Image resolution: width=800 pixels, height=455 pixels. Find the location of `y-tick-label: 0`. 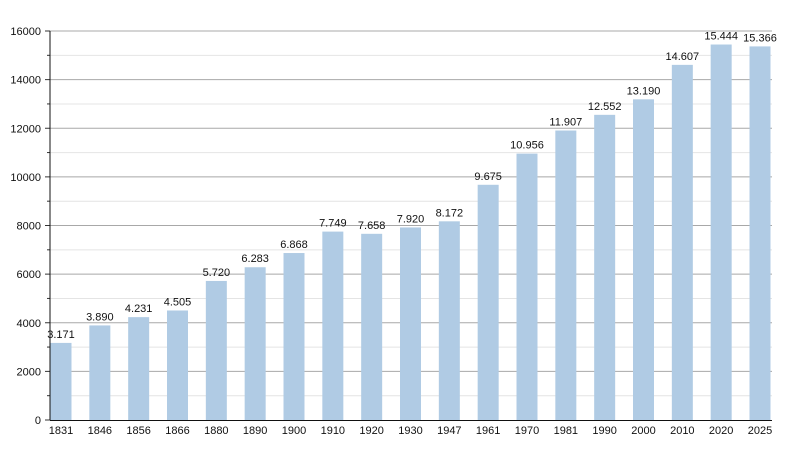

y-tick-label: 0 is located at coordinates (38, 421).